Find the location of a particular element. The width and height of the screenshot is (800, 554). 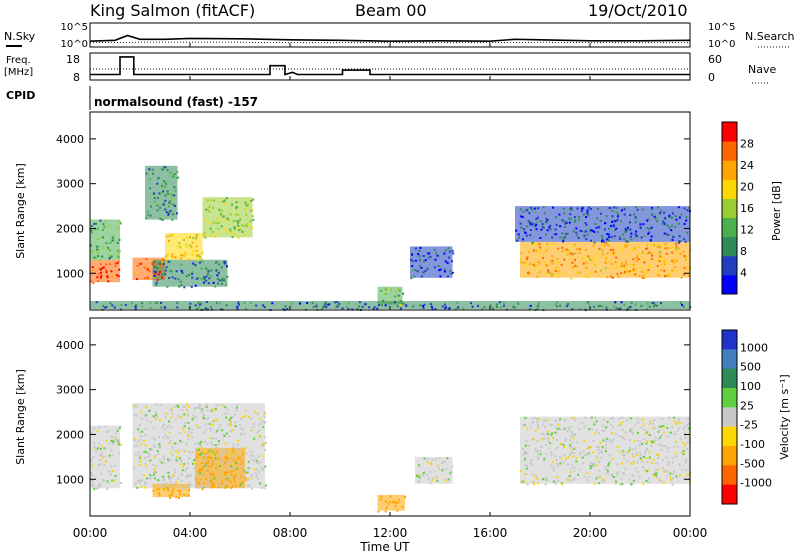

frequency-panel: Freq. [MHz] 18 8 60 0 Nave is located at coordinates (390, 68).